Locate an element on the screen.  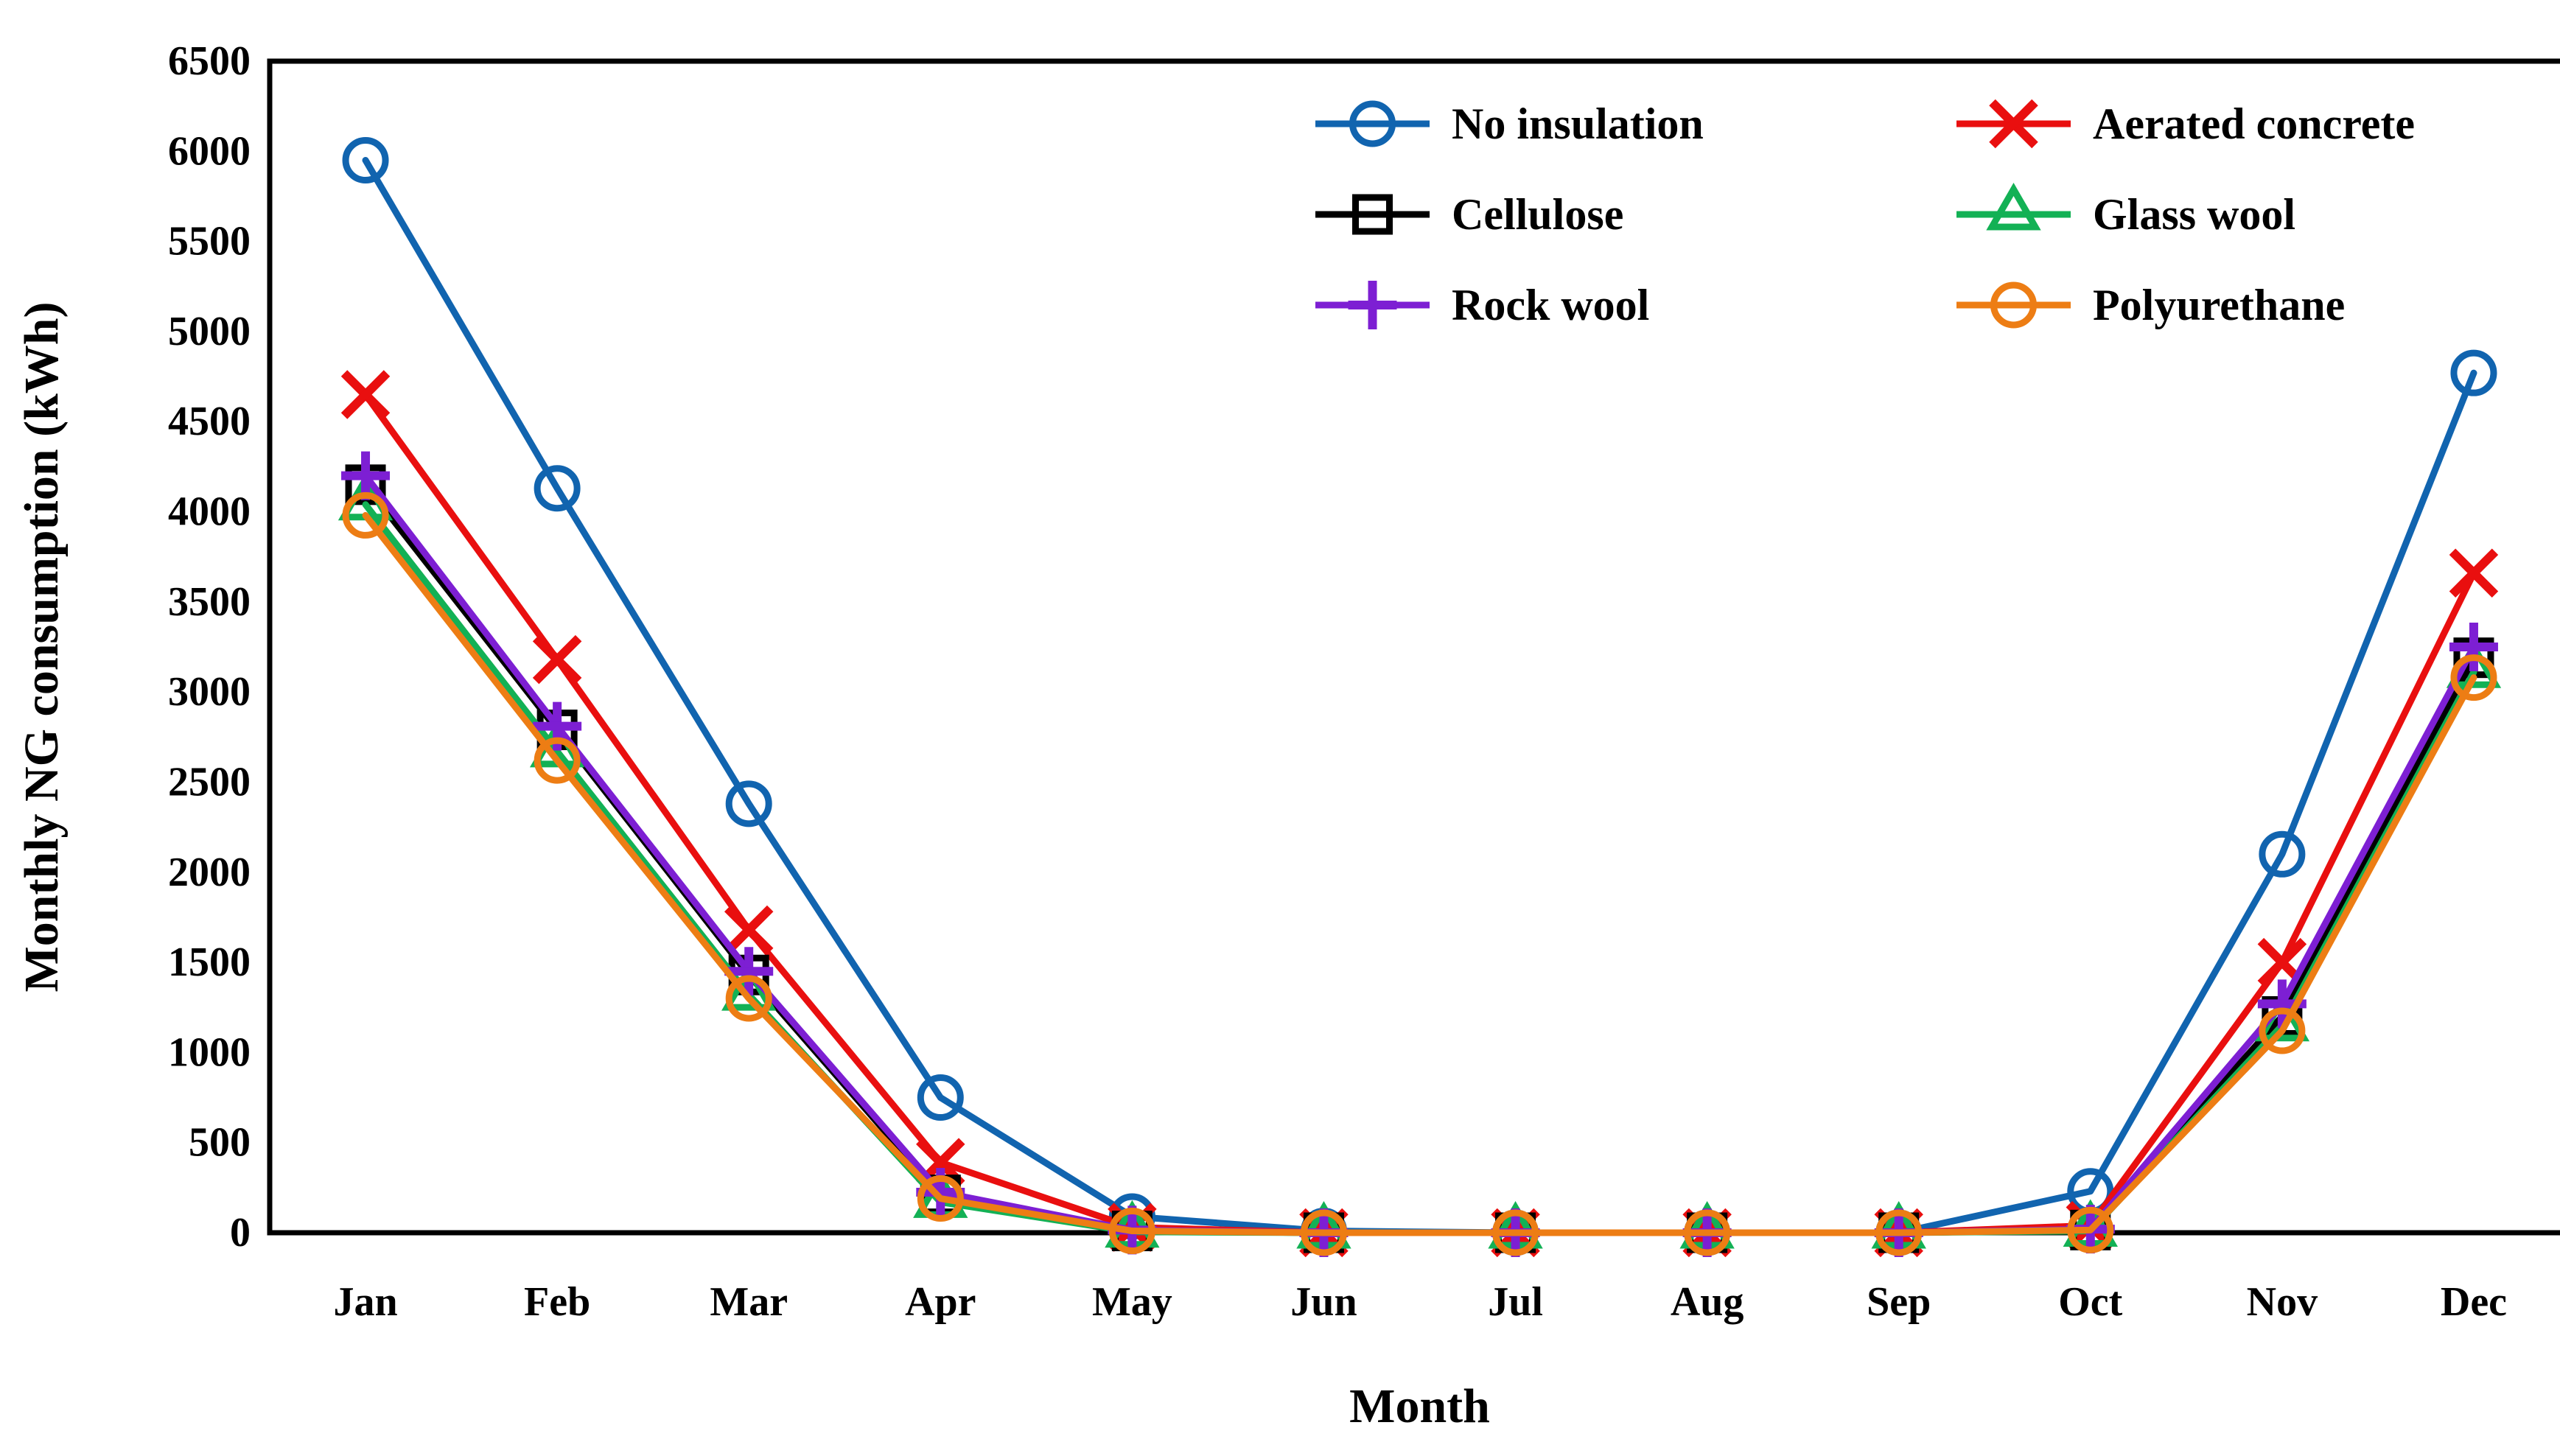
legend-item-rock-wool: Rock wool is located at coordinates (1482, 305).